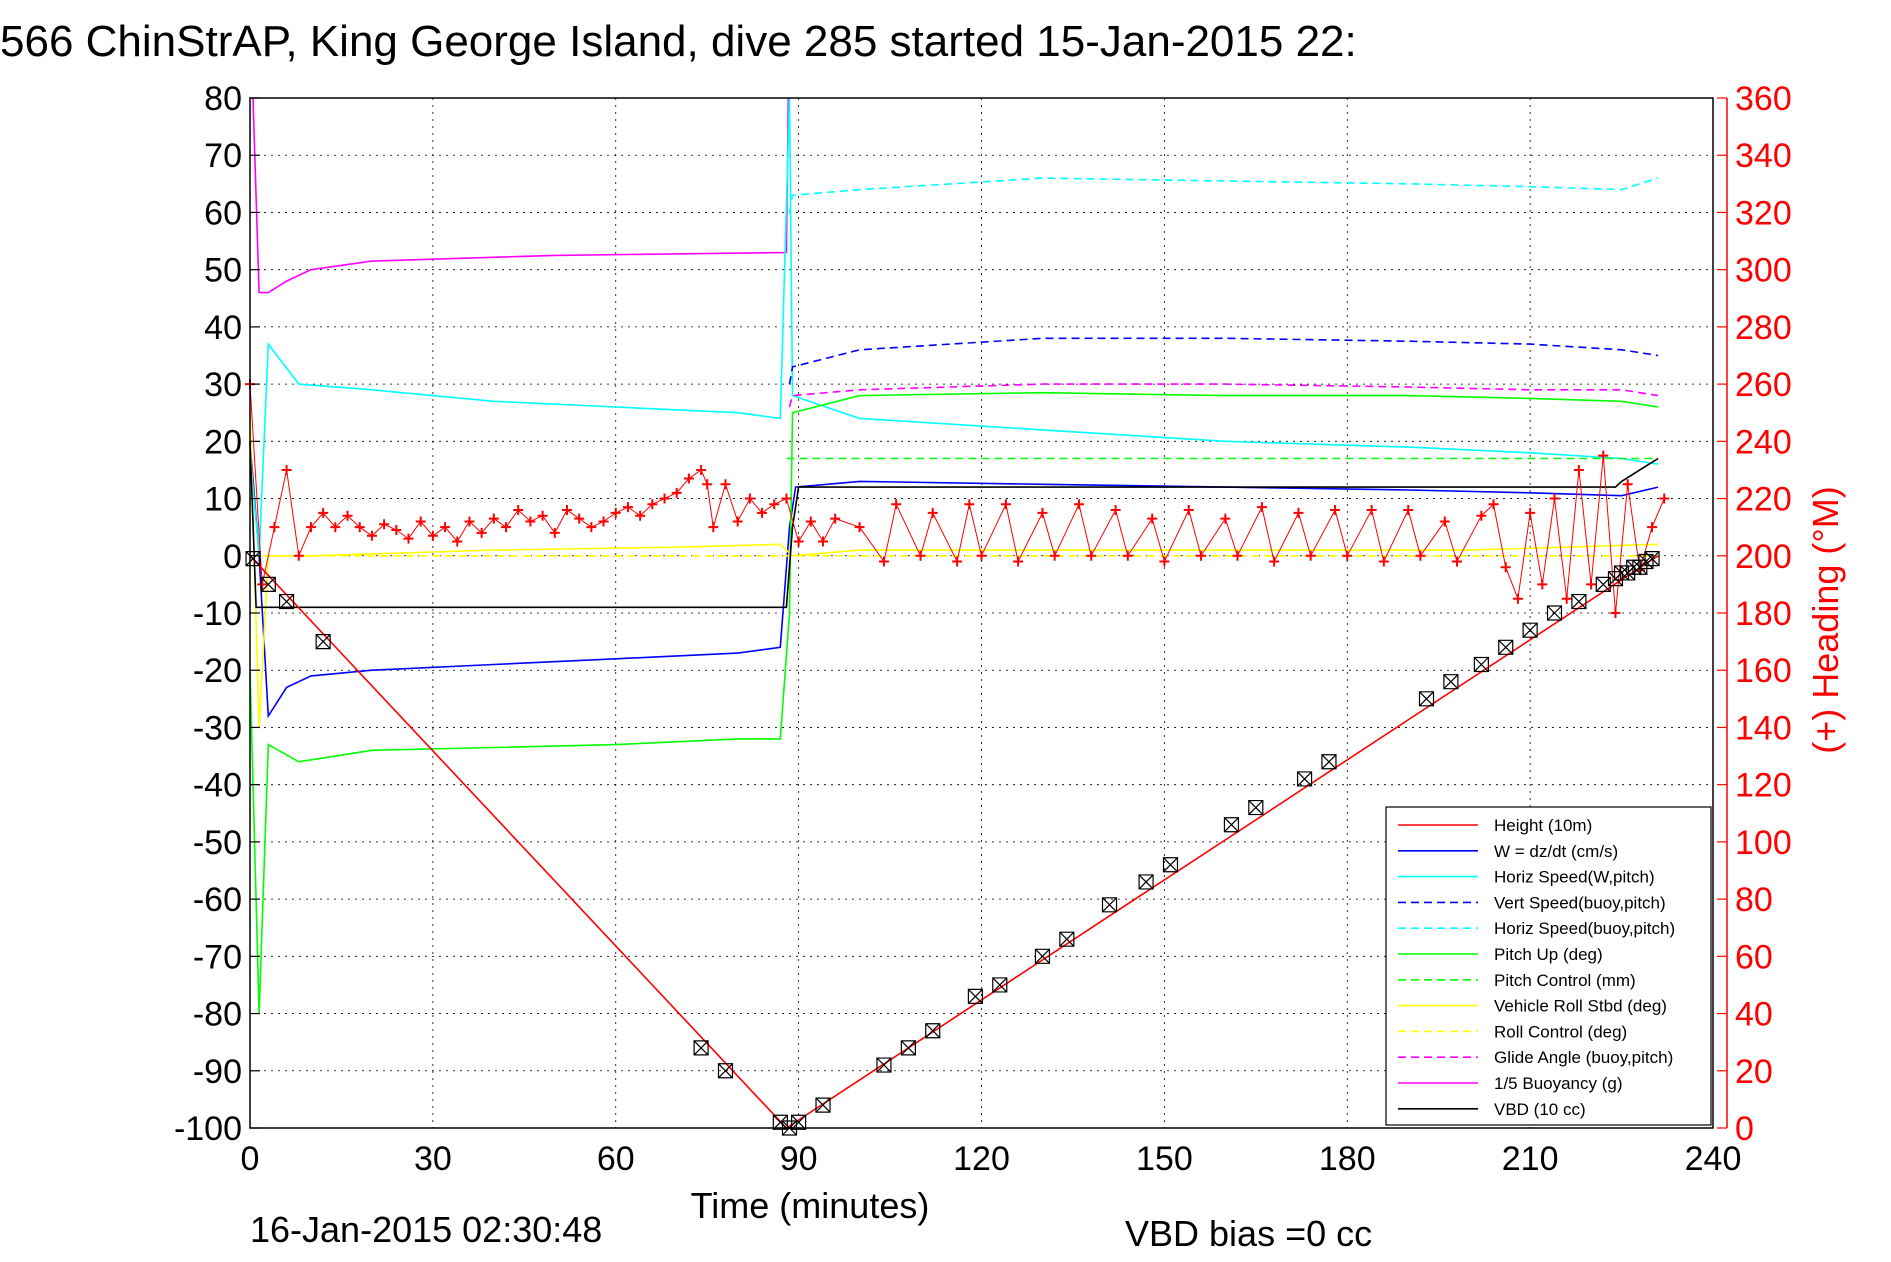 The width and height of the screenshot is (1891, 1262). What do you see at coordinates (810, 1205) in the screenshot?
I see `x-axis-label: Time (minutes)` at bounding box center [810, 1205].